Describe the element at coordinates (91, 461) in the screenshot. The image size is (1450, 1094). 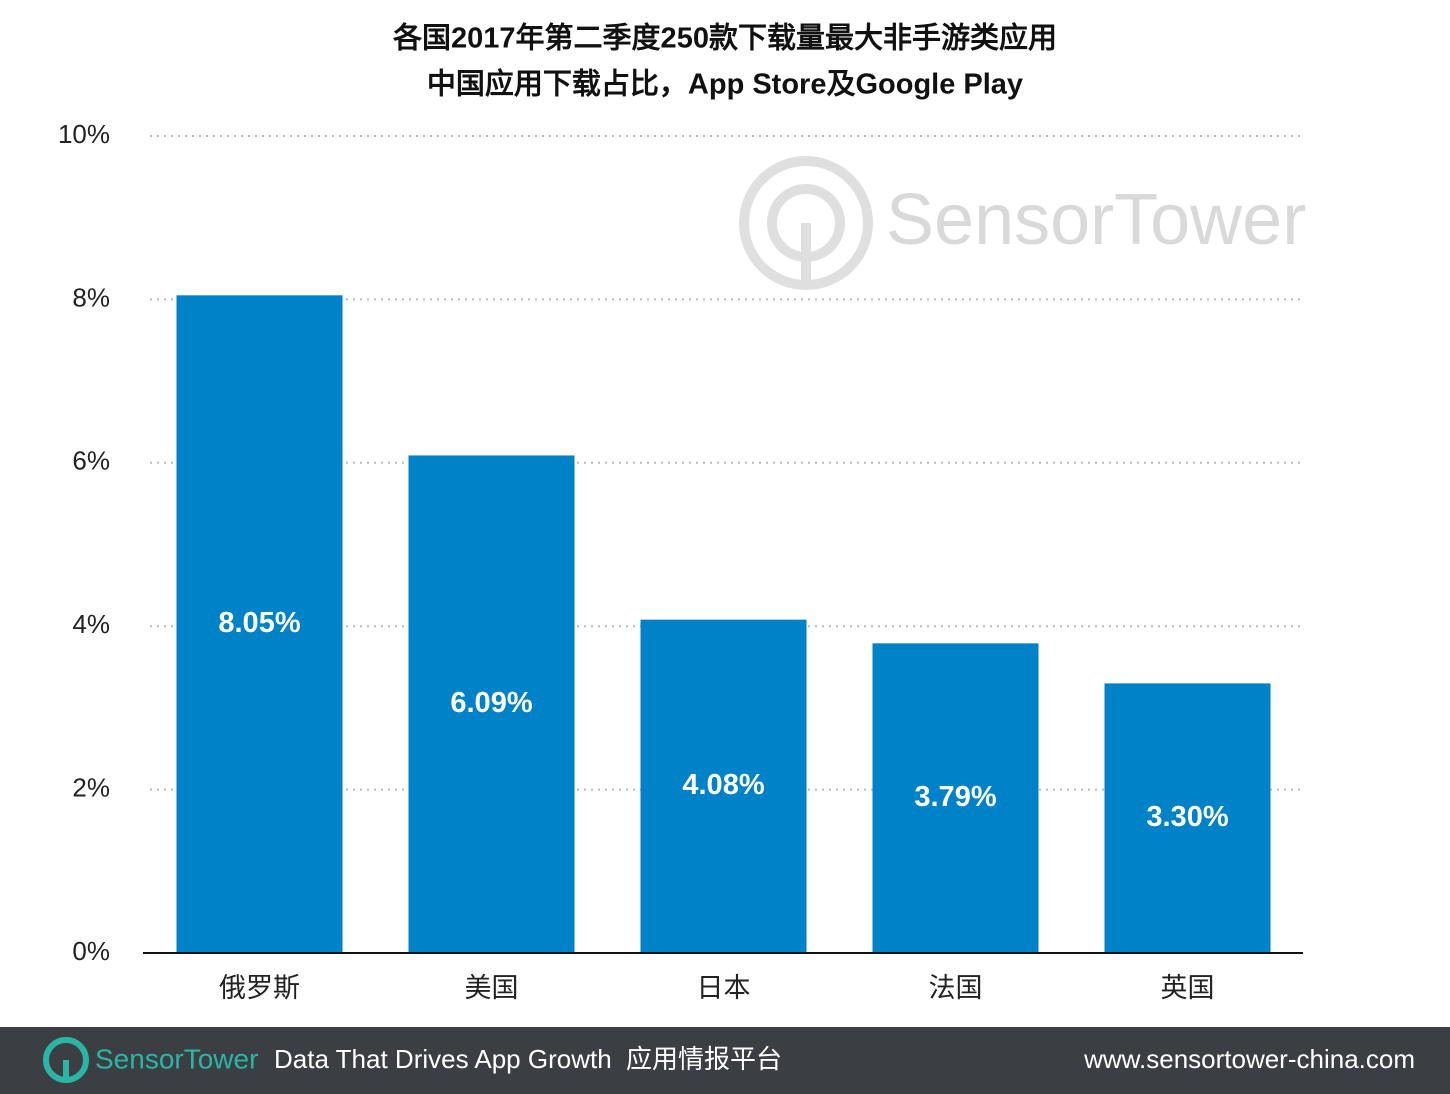
I see `y-tick-label: 6%` at that location.